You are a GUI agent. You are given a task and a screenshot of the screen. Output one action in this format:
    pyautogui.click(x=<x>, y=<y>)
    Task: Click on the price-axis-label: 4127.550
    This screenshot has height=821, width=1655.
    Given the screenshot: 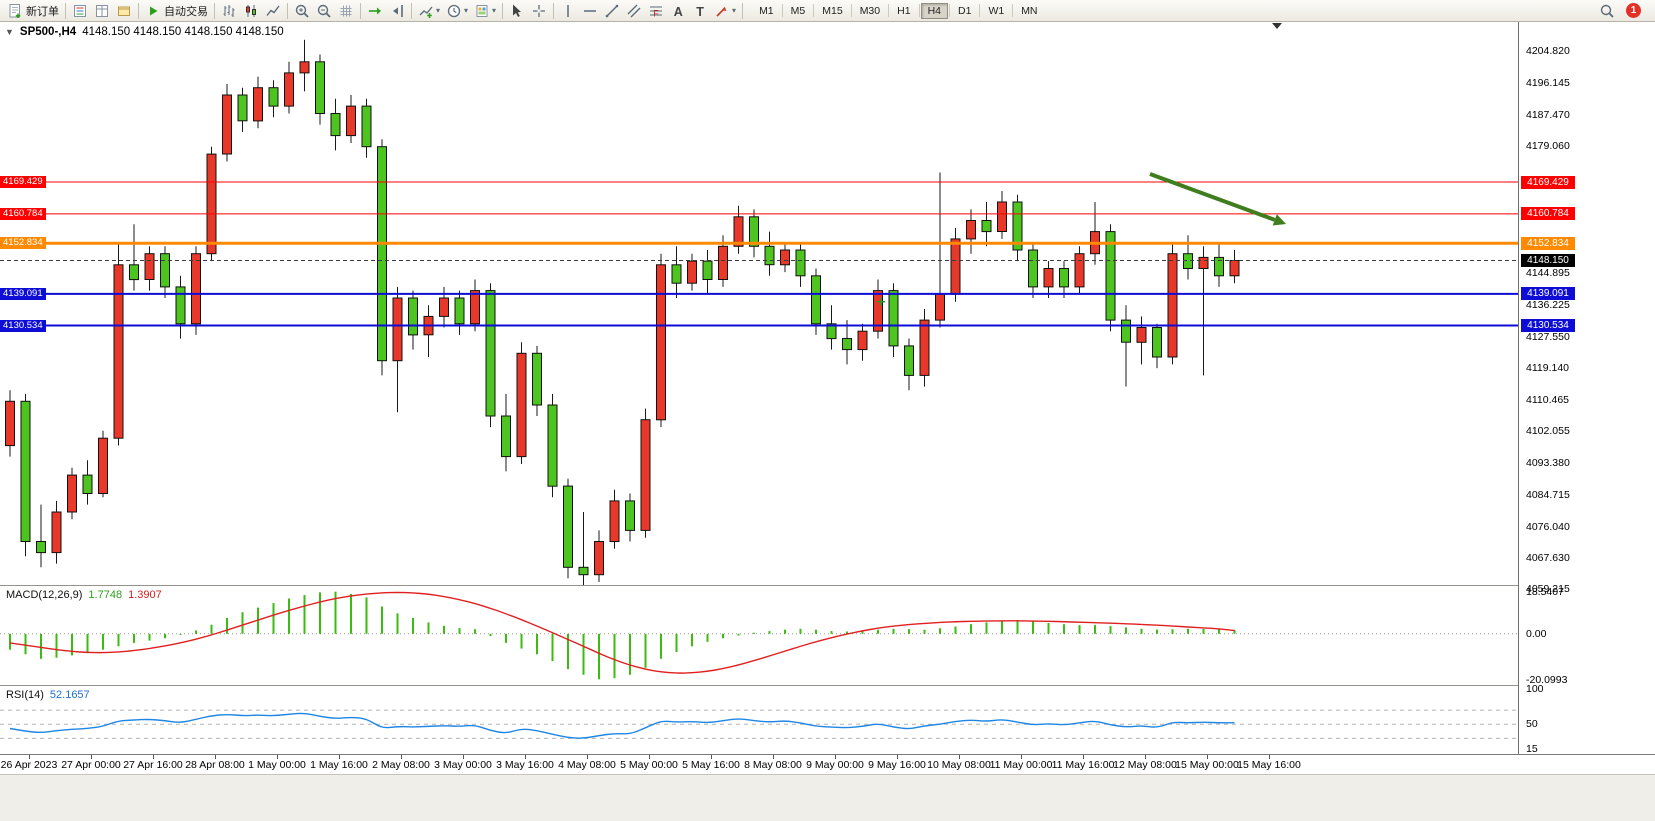 What is the action you would take?
    pyautogui.click(x=1548, y=336)
    